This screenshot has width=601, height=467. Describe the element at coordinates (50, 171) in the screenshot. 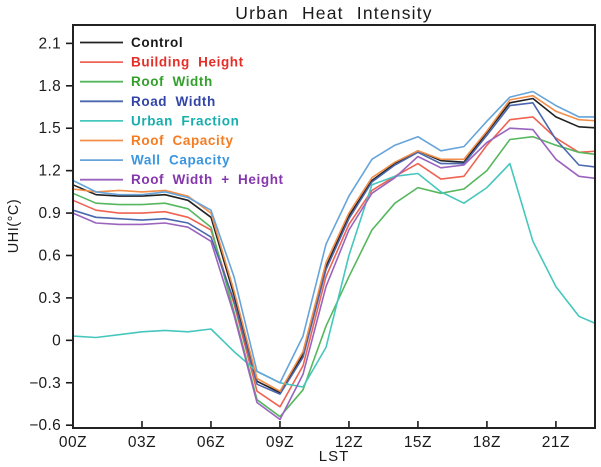

I see `y-tick-label: 1.2` at that location.